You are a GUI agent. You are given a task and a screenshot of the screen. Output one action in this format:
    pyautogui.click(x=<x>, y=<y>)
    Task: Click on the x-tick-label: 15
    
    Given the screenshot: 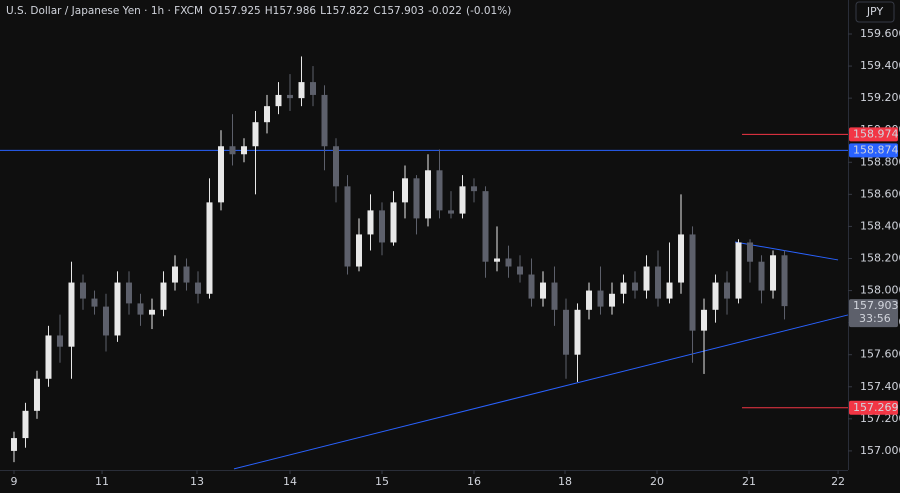 What is the action you would take?
    pyautogui.click(x=382, y=481)
    